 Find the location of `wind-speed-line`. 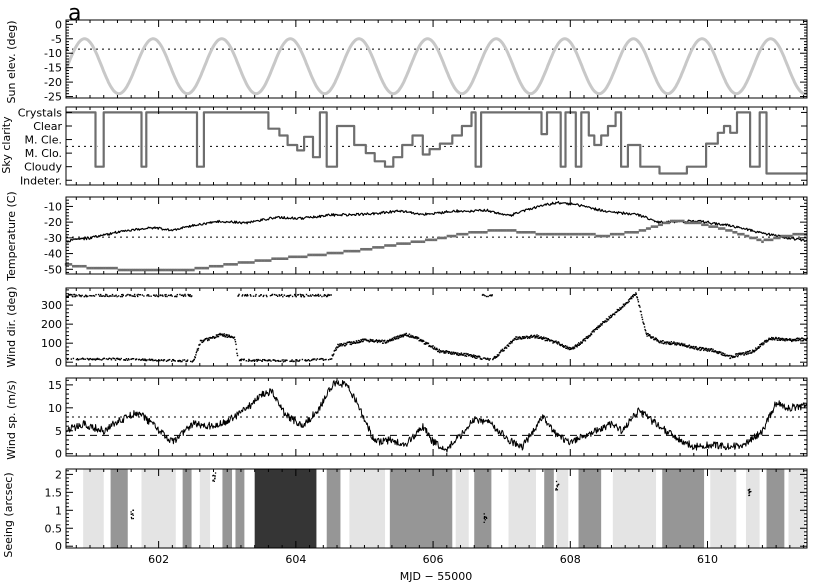

wind-speed-line is located at coordinates (436, 416).